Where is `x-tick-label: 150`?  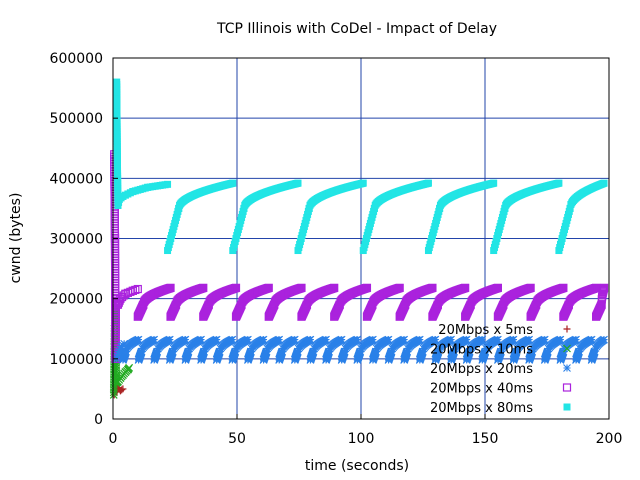 x-tick-label: 150 is located at coordinates (485, 439).